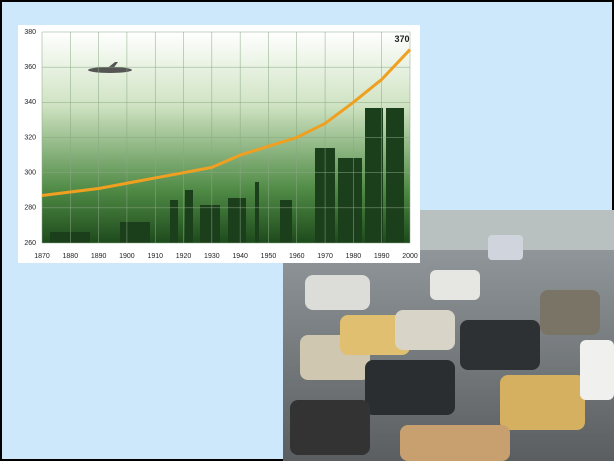 This screenshot has height=466, width=614. Describe the element at coordinates (297, 256) in the screenshot. I see `x-tick-label: 1960` at that location.